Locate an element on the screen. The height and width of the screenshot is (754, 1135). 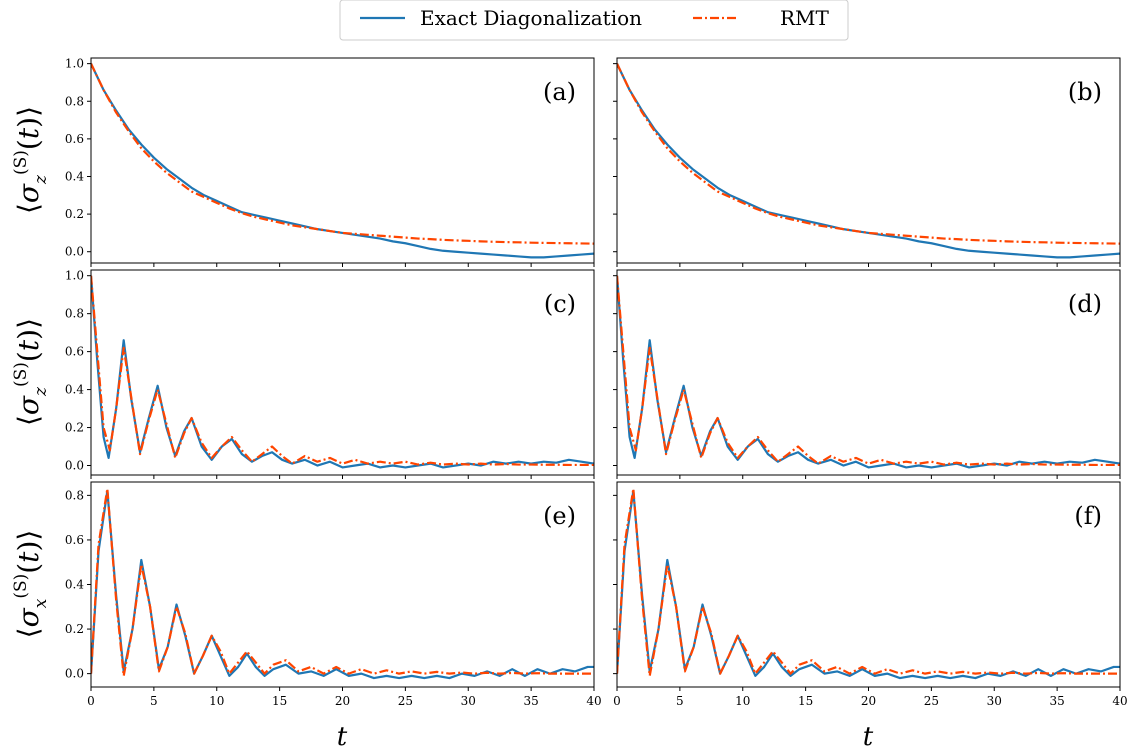
axes-frame-d is located at coordinates (868, 372).